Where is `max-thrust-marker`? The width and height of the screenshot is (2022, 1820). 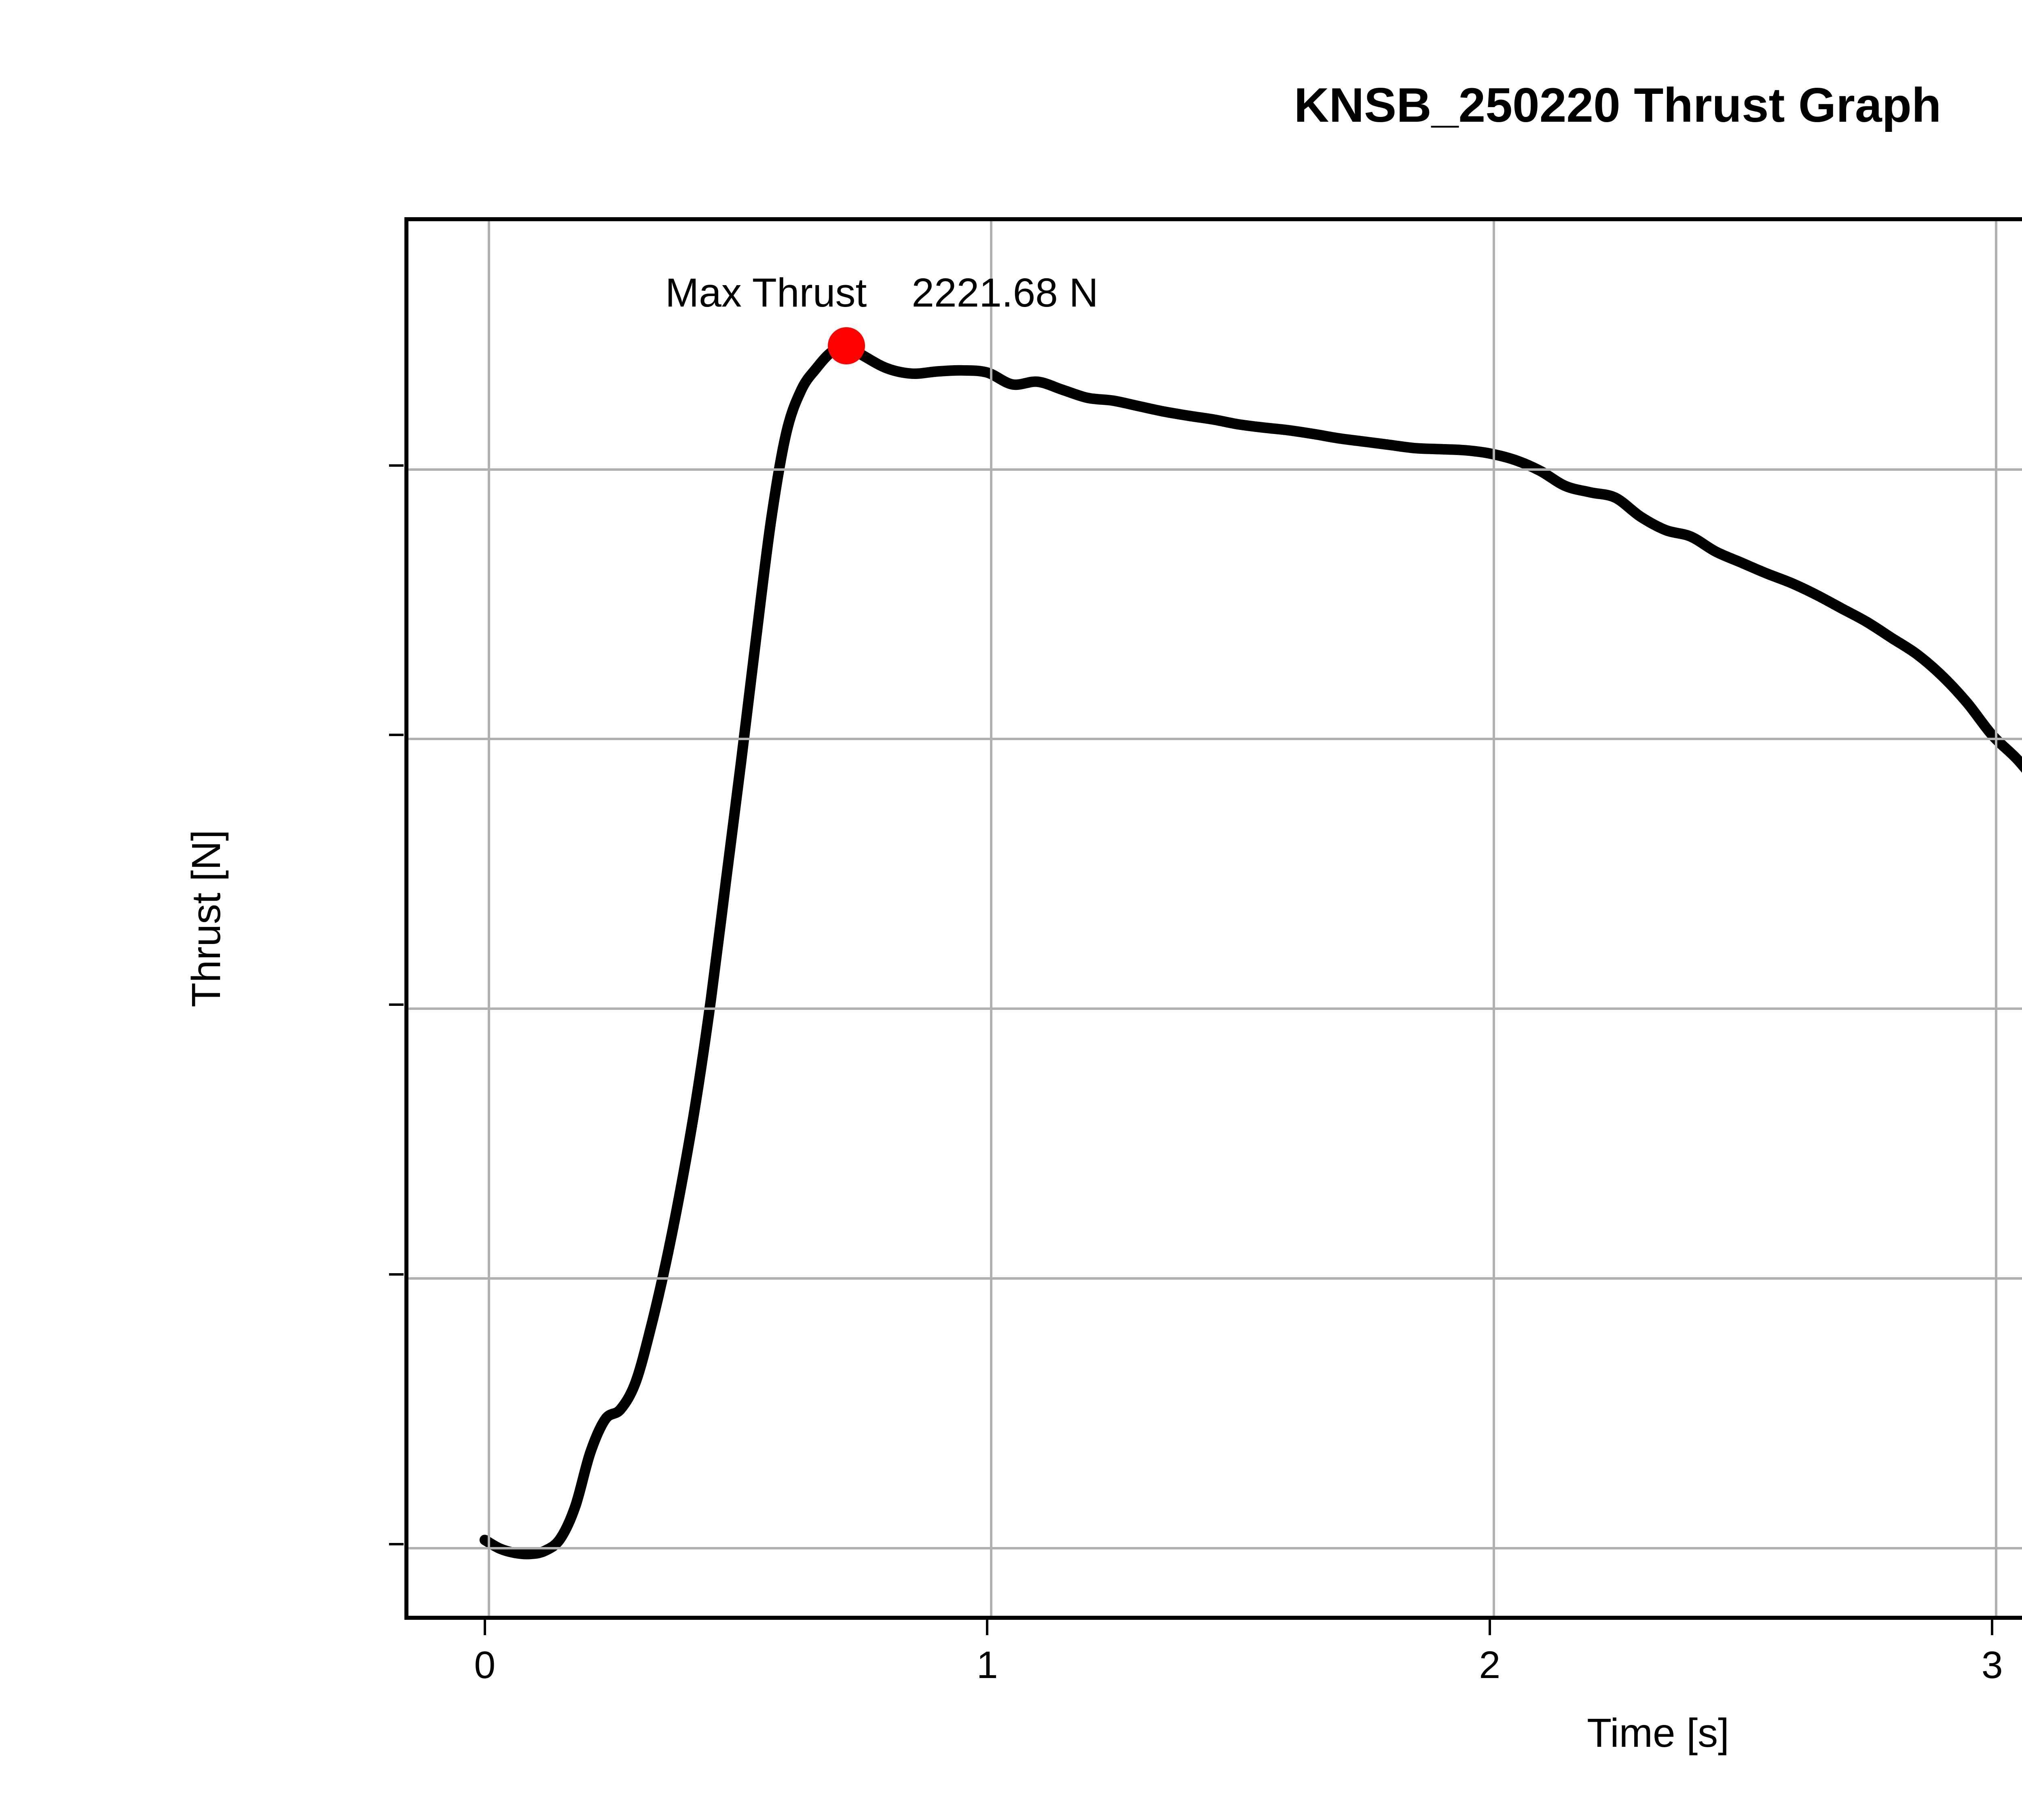
max-thrust-marker is located at coordinates (846, 345).